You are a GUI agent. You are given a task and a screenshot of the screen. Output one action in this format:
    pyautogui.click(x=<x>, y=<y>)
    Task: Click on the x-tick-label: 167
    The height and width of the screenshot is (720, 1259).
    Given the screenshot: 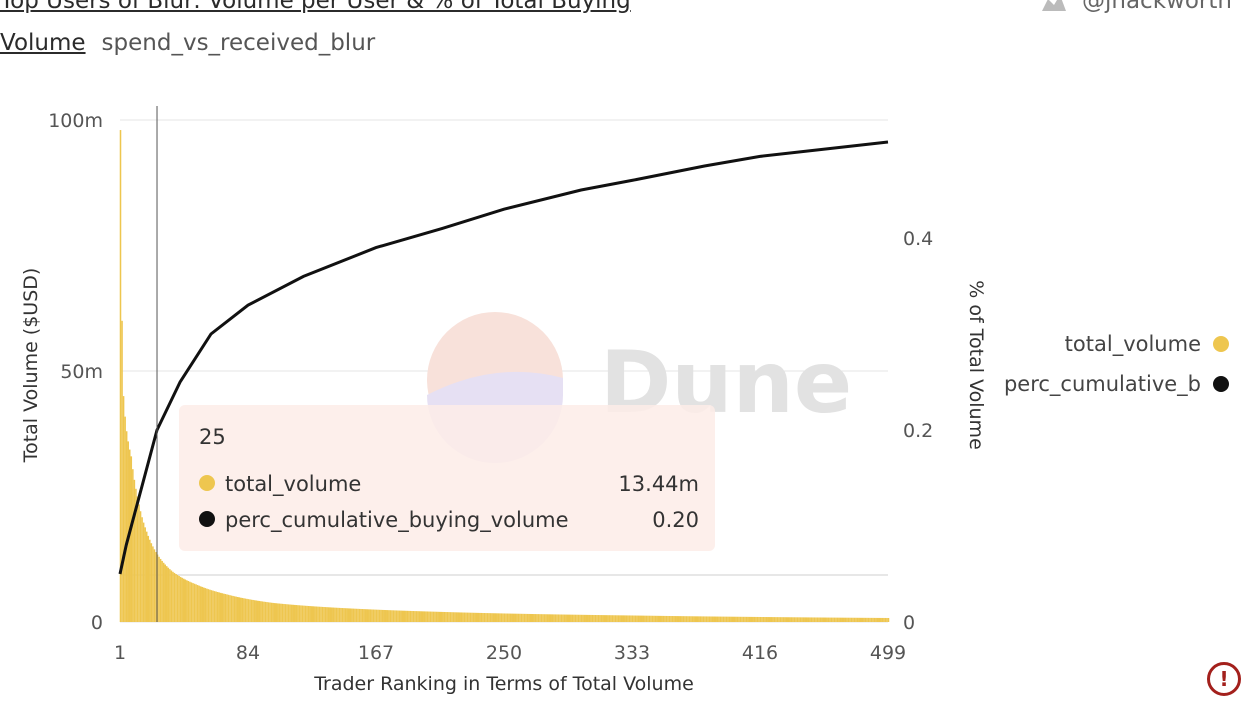 What is the action you would take?
    pyautogui.click(x=376, y=653)
    